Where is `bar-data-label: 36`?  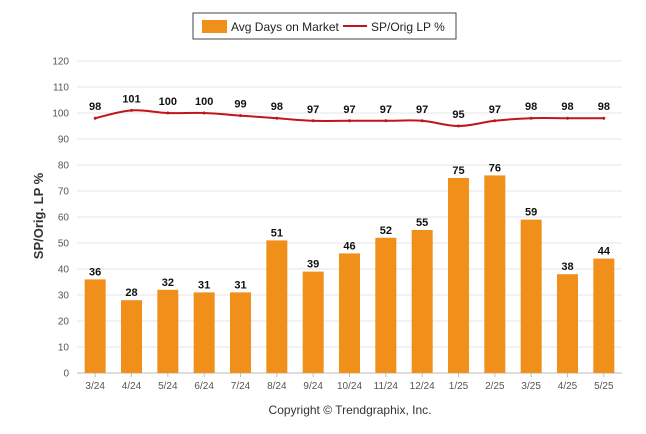 bar-data-label: 36 is located at coordinates (95, 272).